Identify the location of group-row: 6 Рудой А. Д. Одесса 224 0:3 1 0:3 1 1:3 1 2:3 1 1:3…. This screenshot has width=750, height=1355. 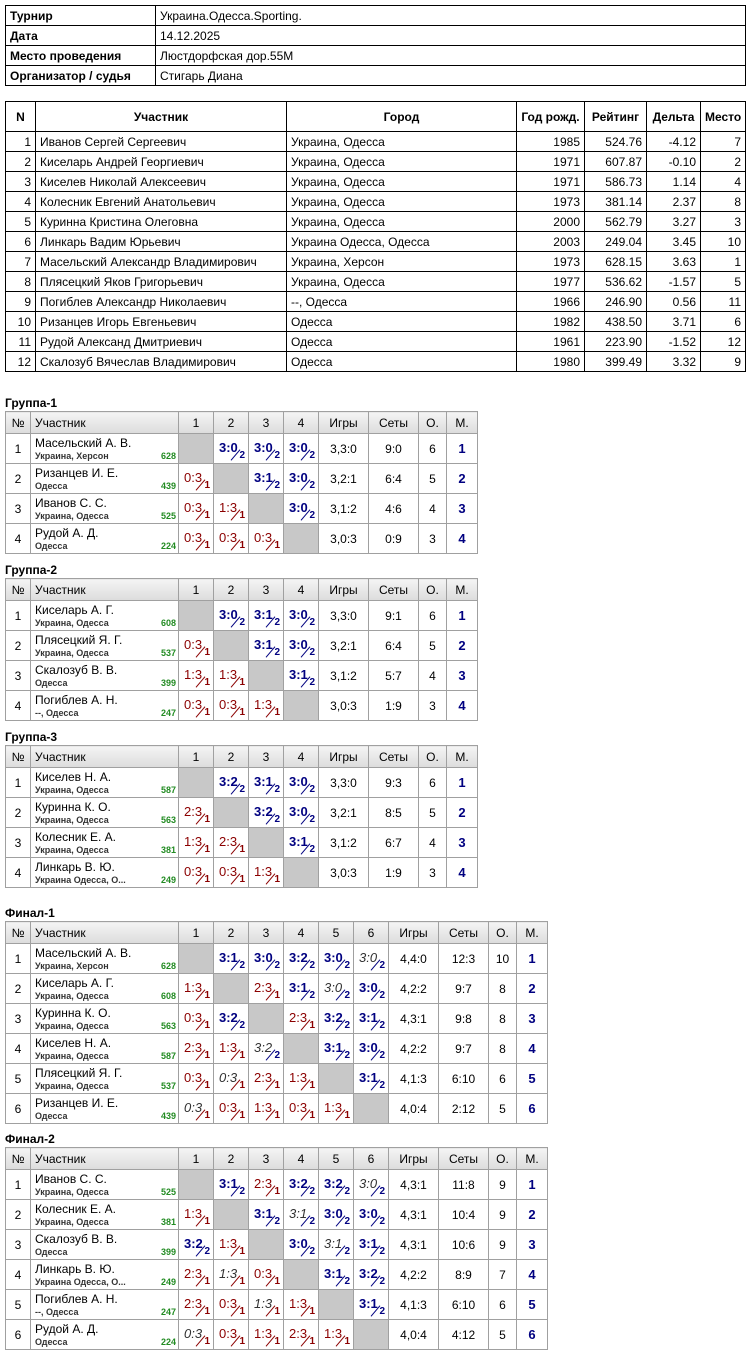
(276, 1334).